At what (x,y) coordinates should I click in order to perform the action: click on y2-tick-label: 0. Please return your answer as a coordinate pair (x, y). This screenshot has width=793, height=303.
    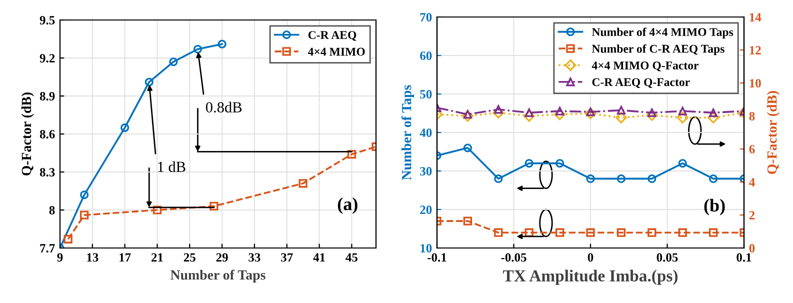
    Looking at the image, I should click on (752, 248).